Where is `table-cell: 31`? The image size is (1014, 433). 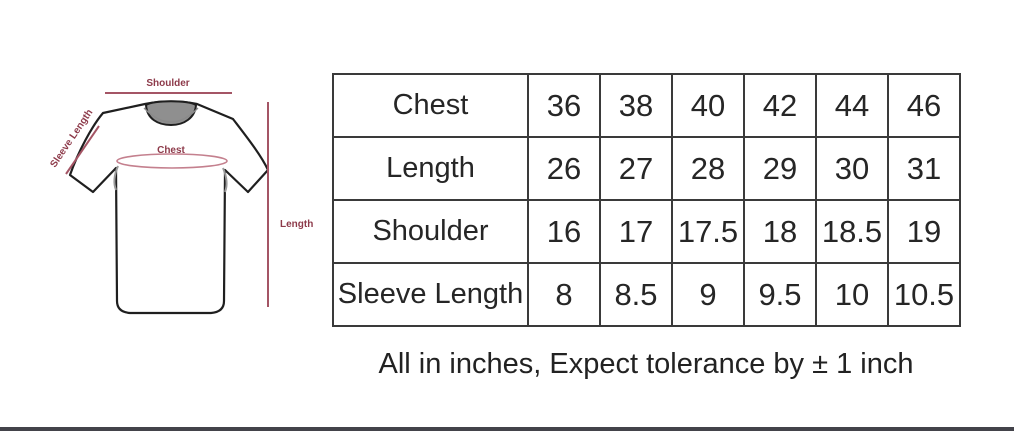
table-cell: 31 is located at coordinates (924, 168).